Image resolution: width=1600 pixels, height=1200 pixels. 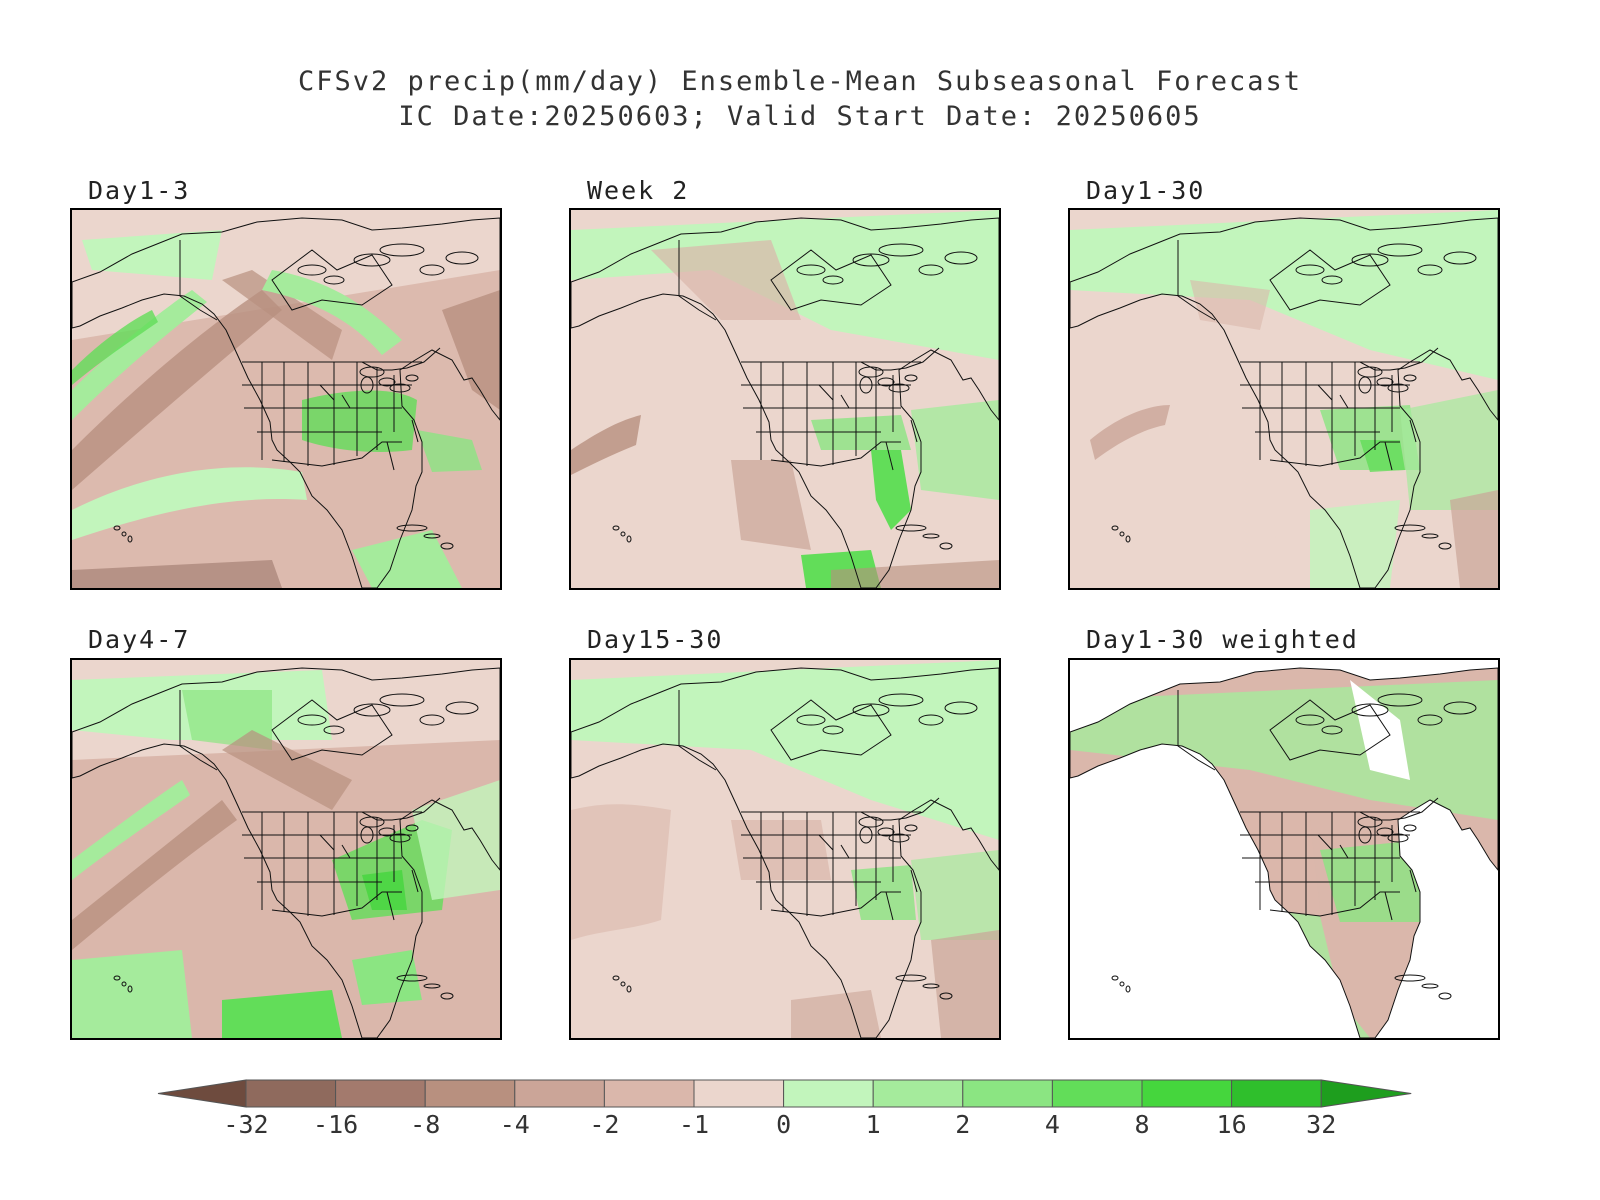 What do you see at coordinates (873, 1124) in the screenshot?
I see `colorbar-tick-label: 1` at bounding box center [873, 1124].